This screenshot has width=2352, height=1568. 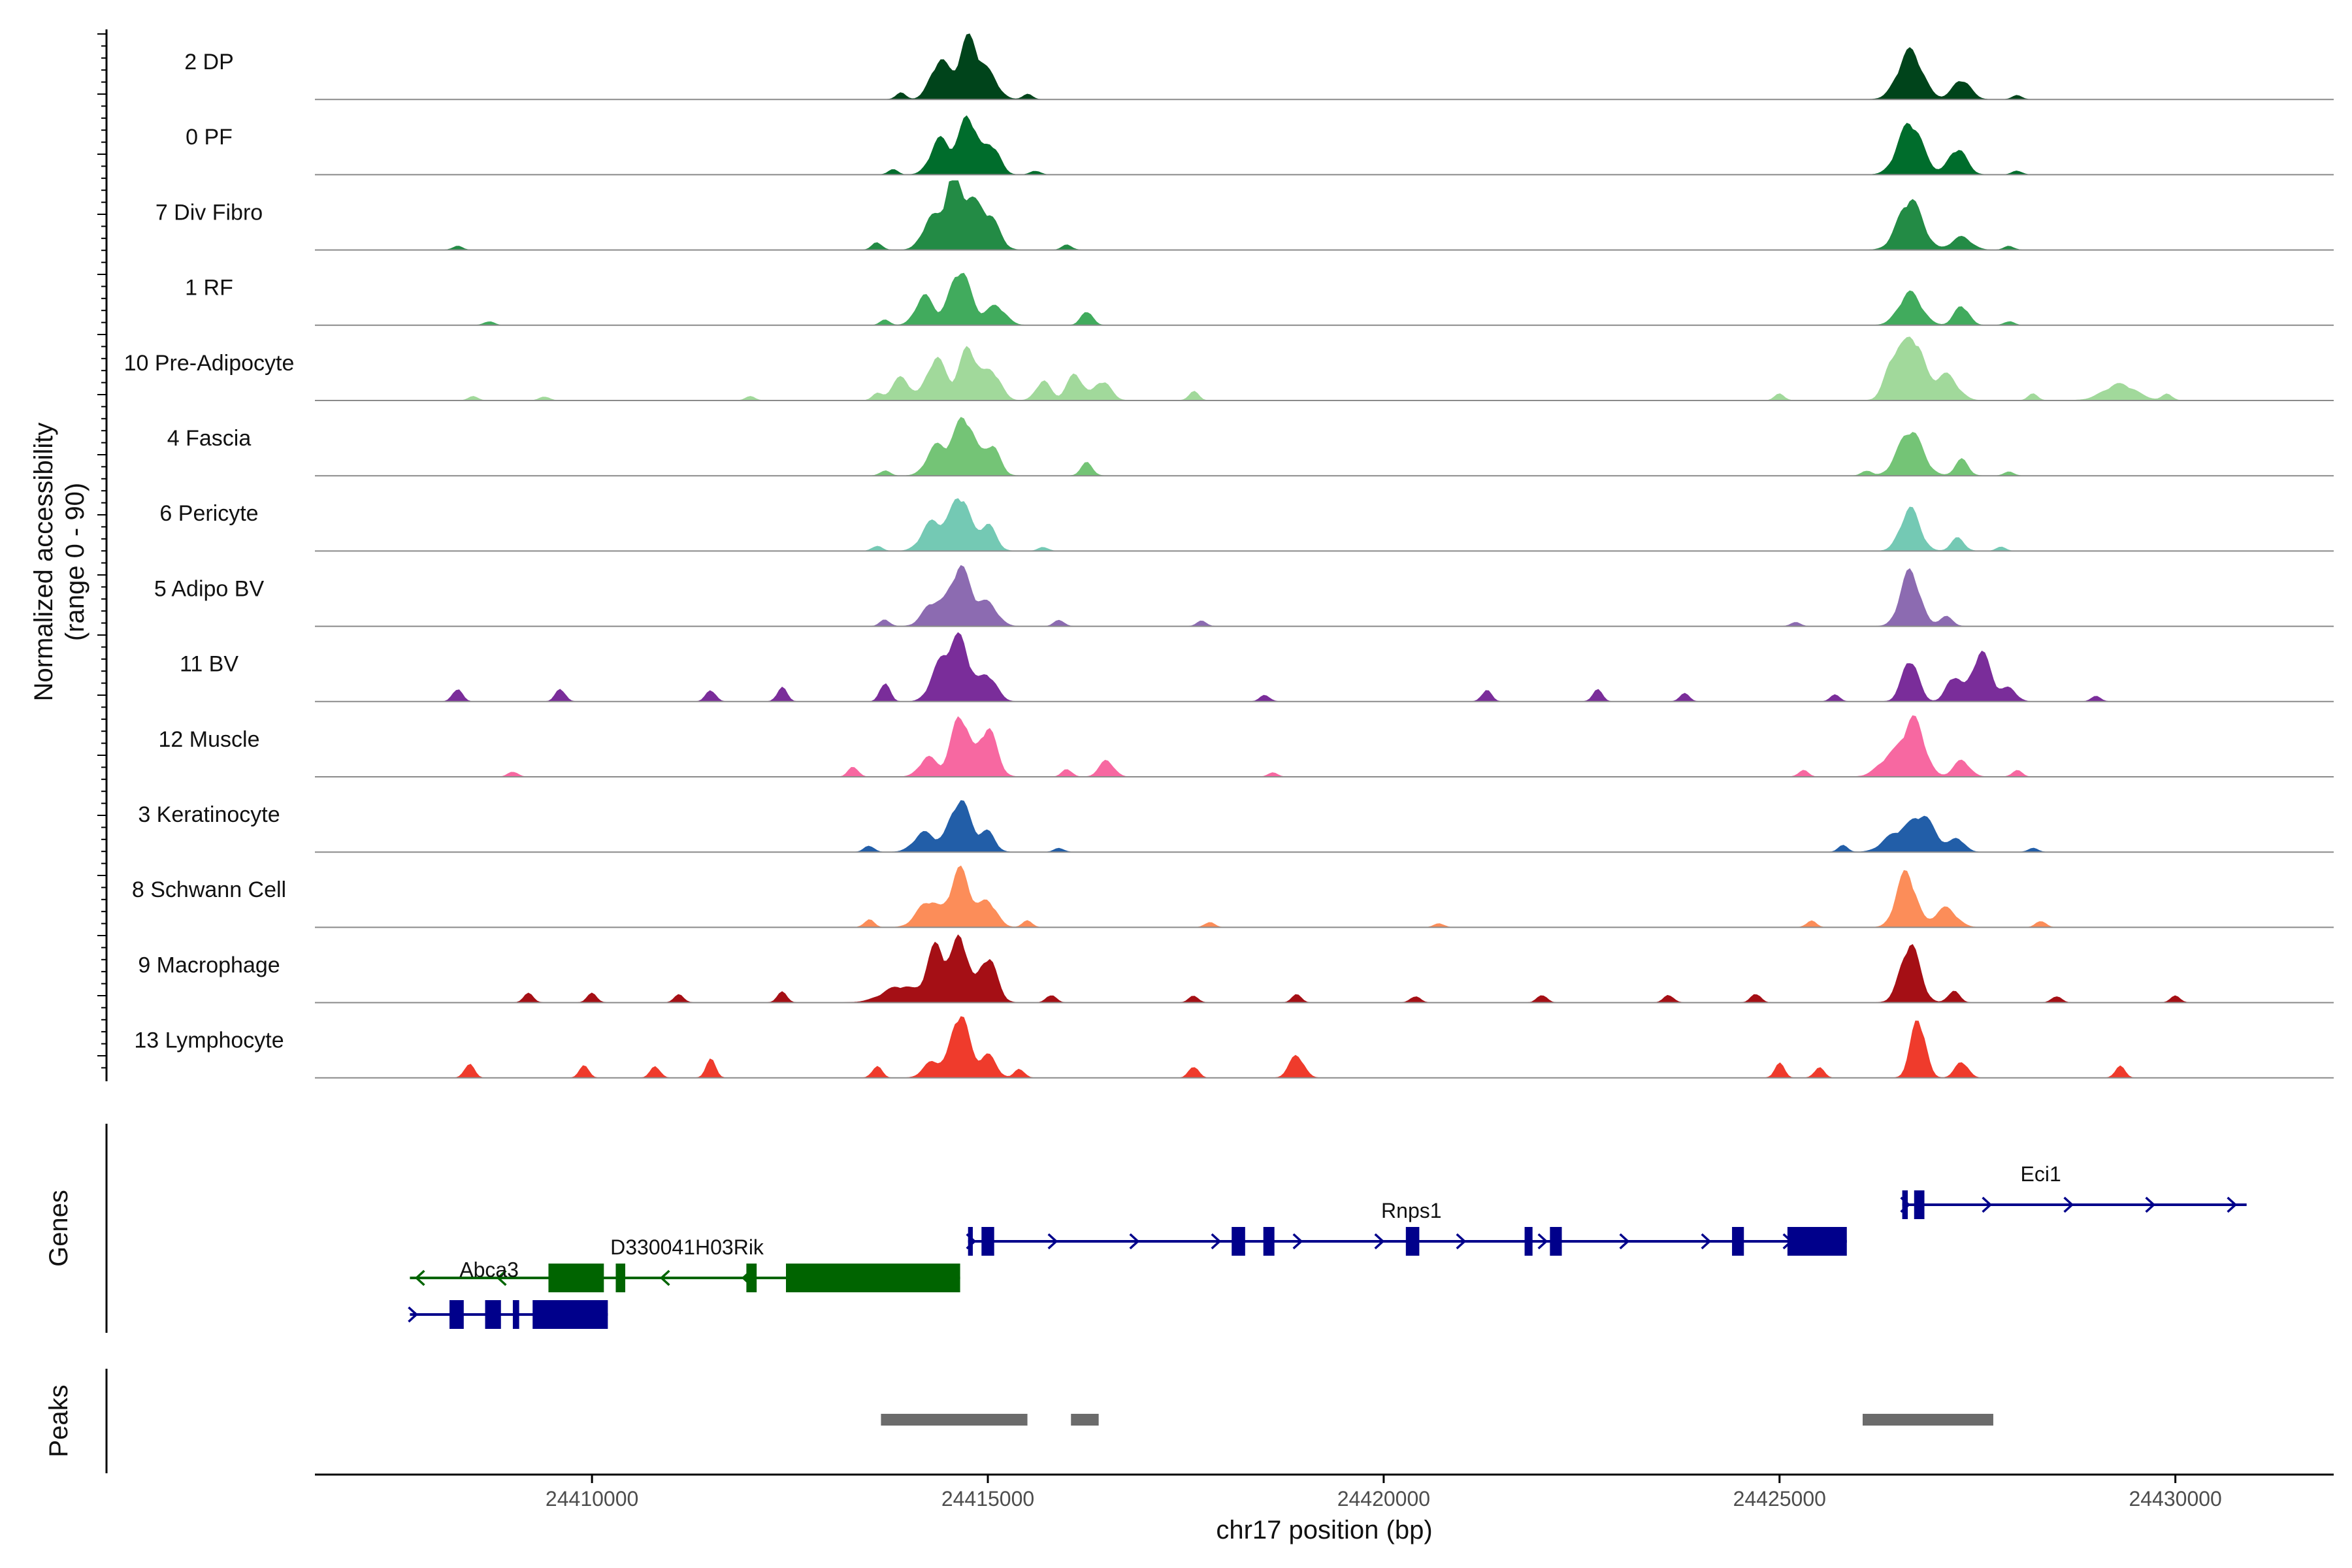 What do you see at coordinates (2175, 1499) in the screenshot?
I see `x-tick-label: 24430000` at bounding box center [2175, 1499].